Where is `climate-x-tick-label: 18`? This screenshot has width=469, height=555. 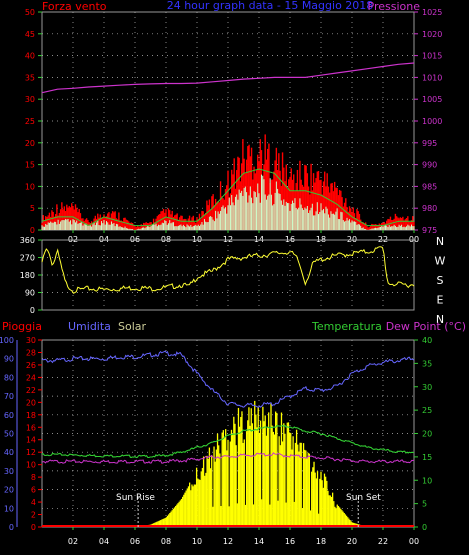 climate-x-tick-label: 18 is located at coordinates (321, 541).